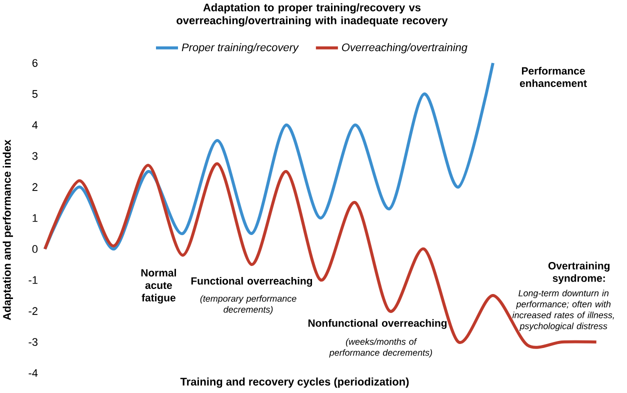 The width and height of the screenshot is (627, 393). I want to click on annotation: (weeks/months of performance decrements), so click(380, 348).